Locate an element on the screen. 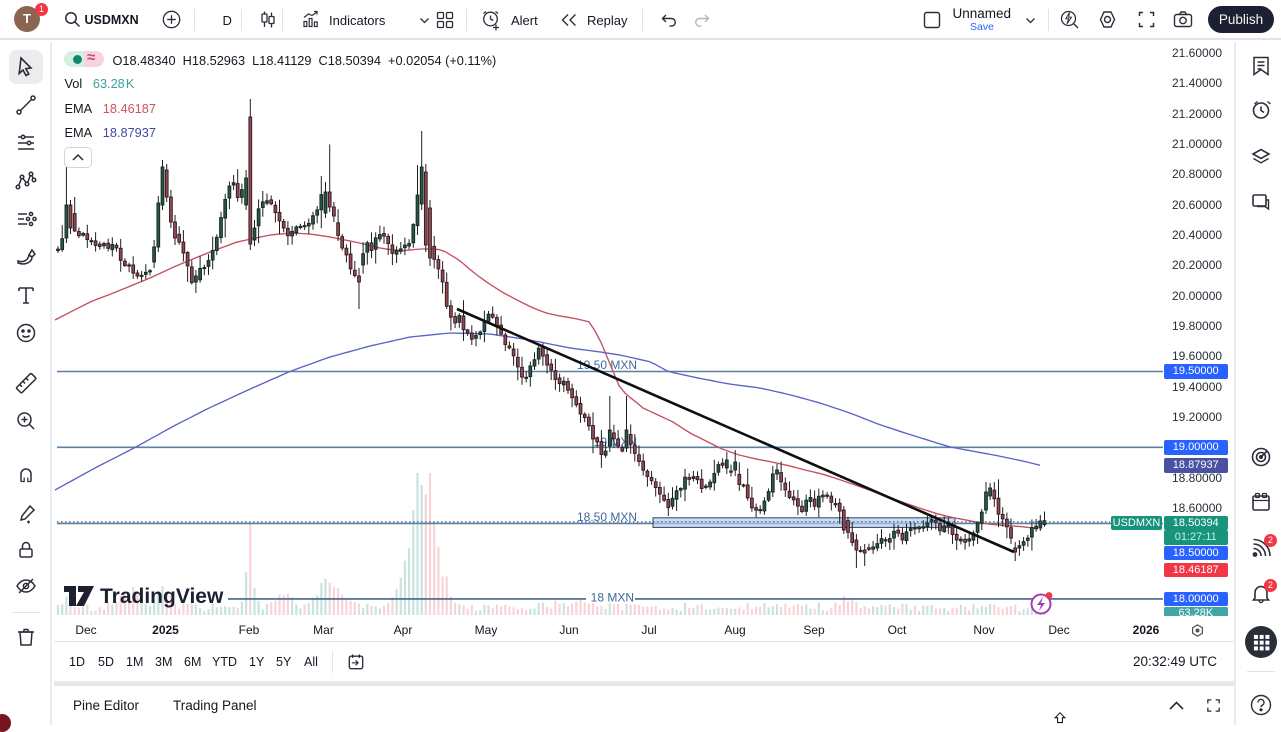 The width and height of the screenshot is (1281, 732). svg-text: 18 MXN is located at coordinates (612, 598).